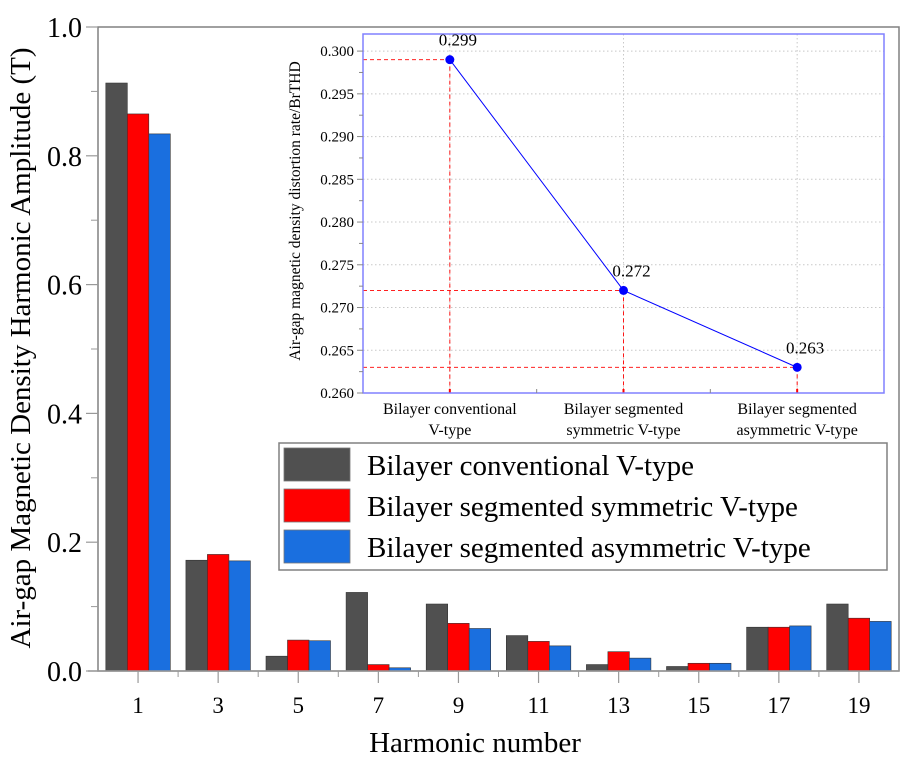 Image resolution: width=900 pixels, height=761 pixels. What do you see at coordinates (858, 705) in the screenshot?
I see `main-x-tick-label: 19` at bounding box center [858, 705].